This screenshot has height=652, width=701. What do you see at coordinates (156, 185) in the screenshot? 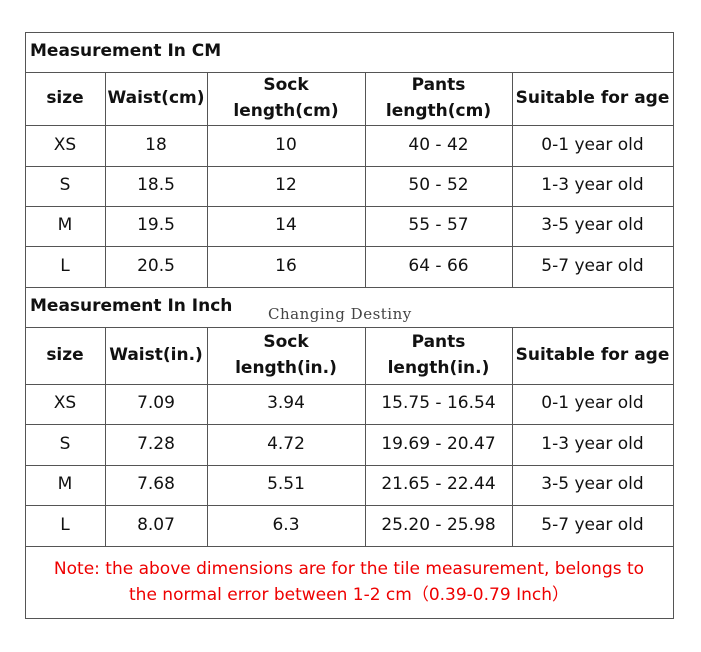
I see `table-cell: 18.5` at bounding box center [156, 185].